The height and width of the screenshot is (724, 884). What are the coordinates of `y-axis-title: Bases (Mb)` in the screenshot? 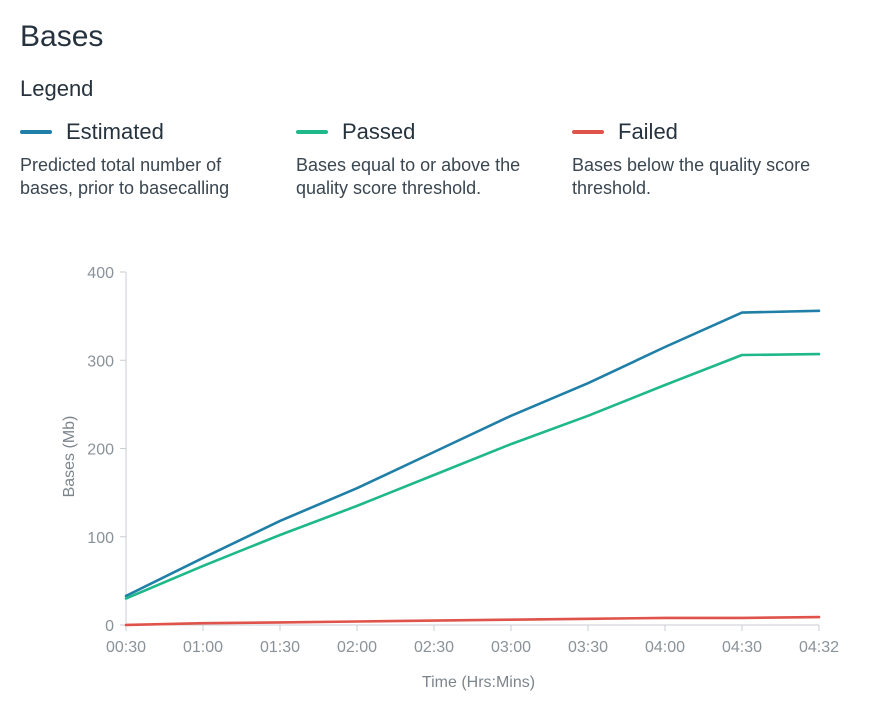 It's located at (69, 457).